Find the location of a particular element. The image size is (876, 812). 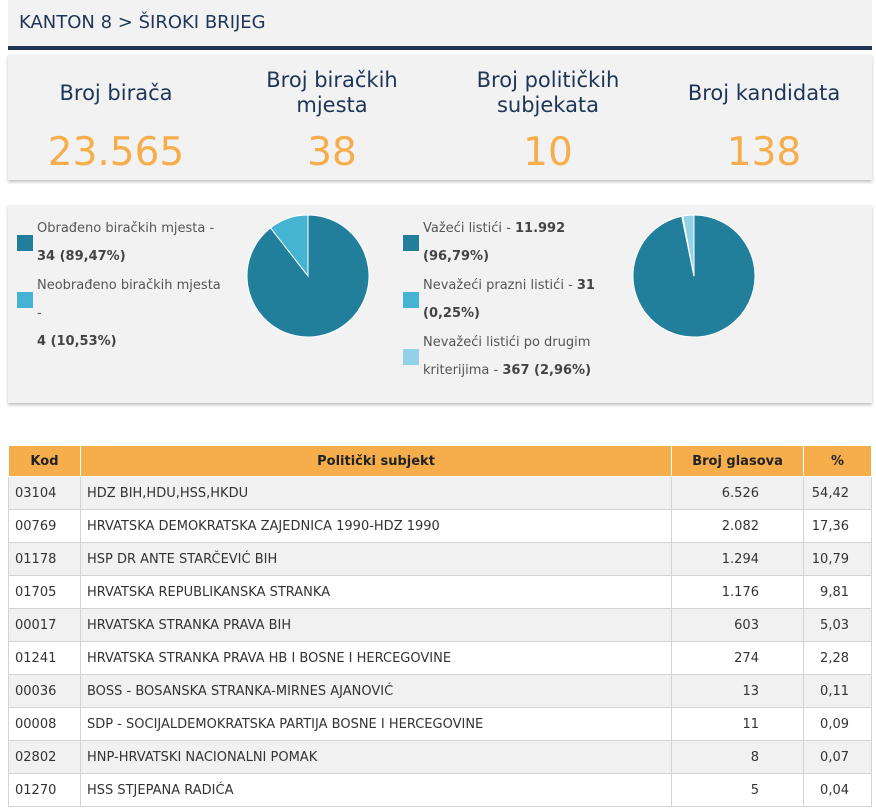

cell-percent: 17,36 is located at coordinates (837, 526).